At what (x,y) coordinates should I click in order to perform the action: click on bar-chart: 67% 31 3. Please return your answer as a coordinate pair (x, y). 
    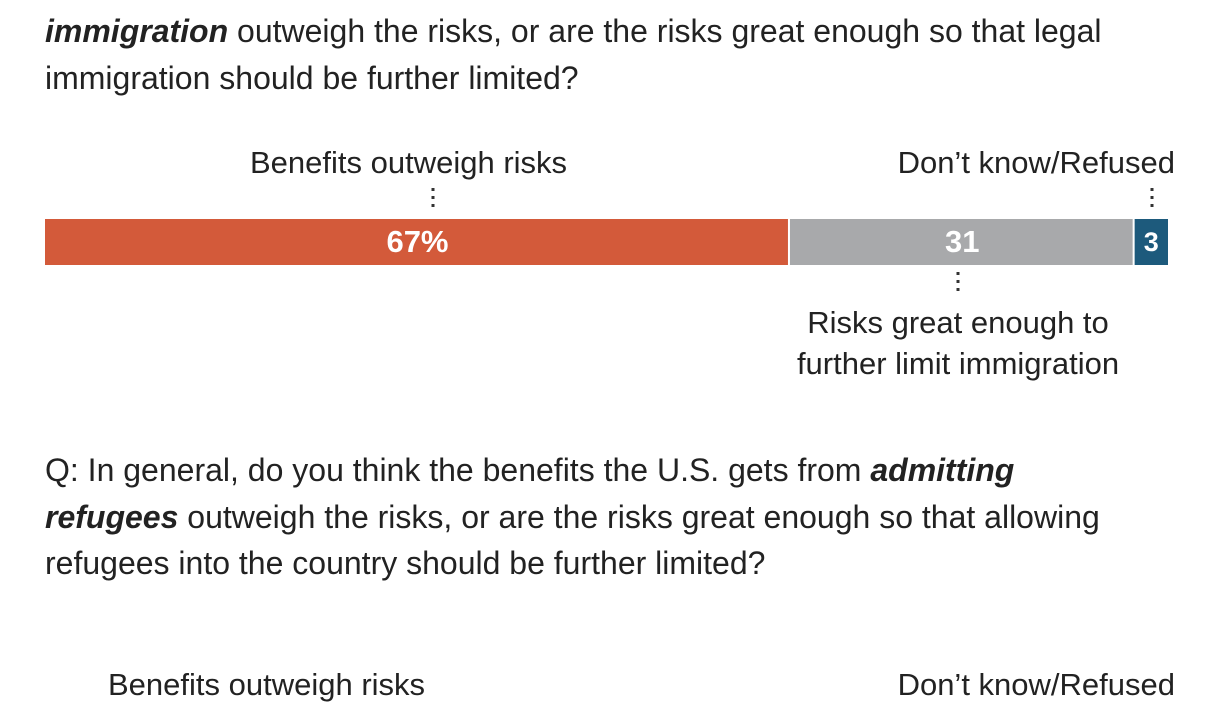
    Looking at the image, I should click on (606, 241).